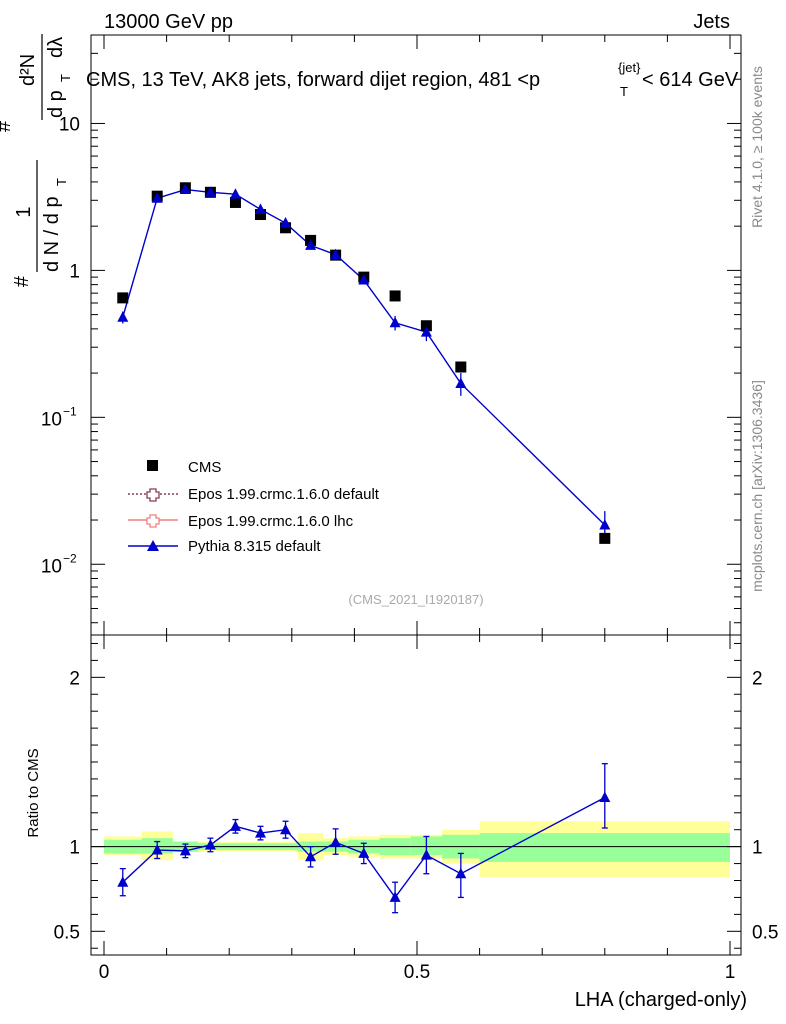 The width and height of the screenshot is (786, 1024). I want to click on legend-marker-cms, so click(152, 465).